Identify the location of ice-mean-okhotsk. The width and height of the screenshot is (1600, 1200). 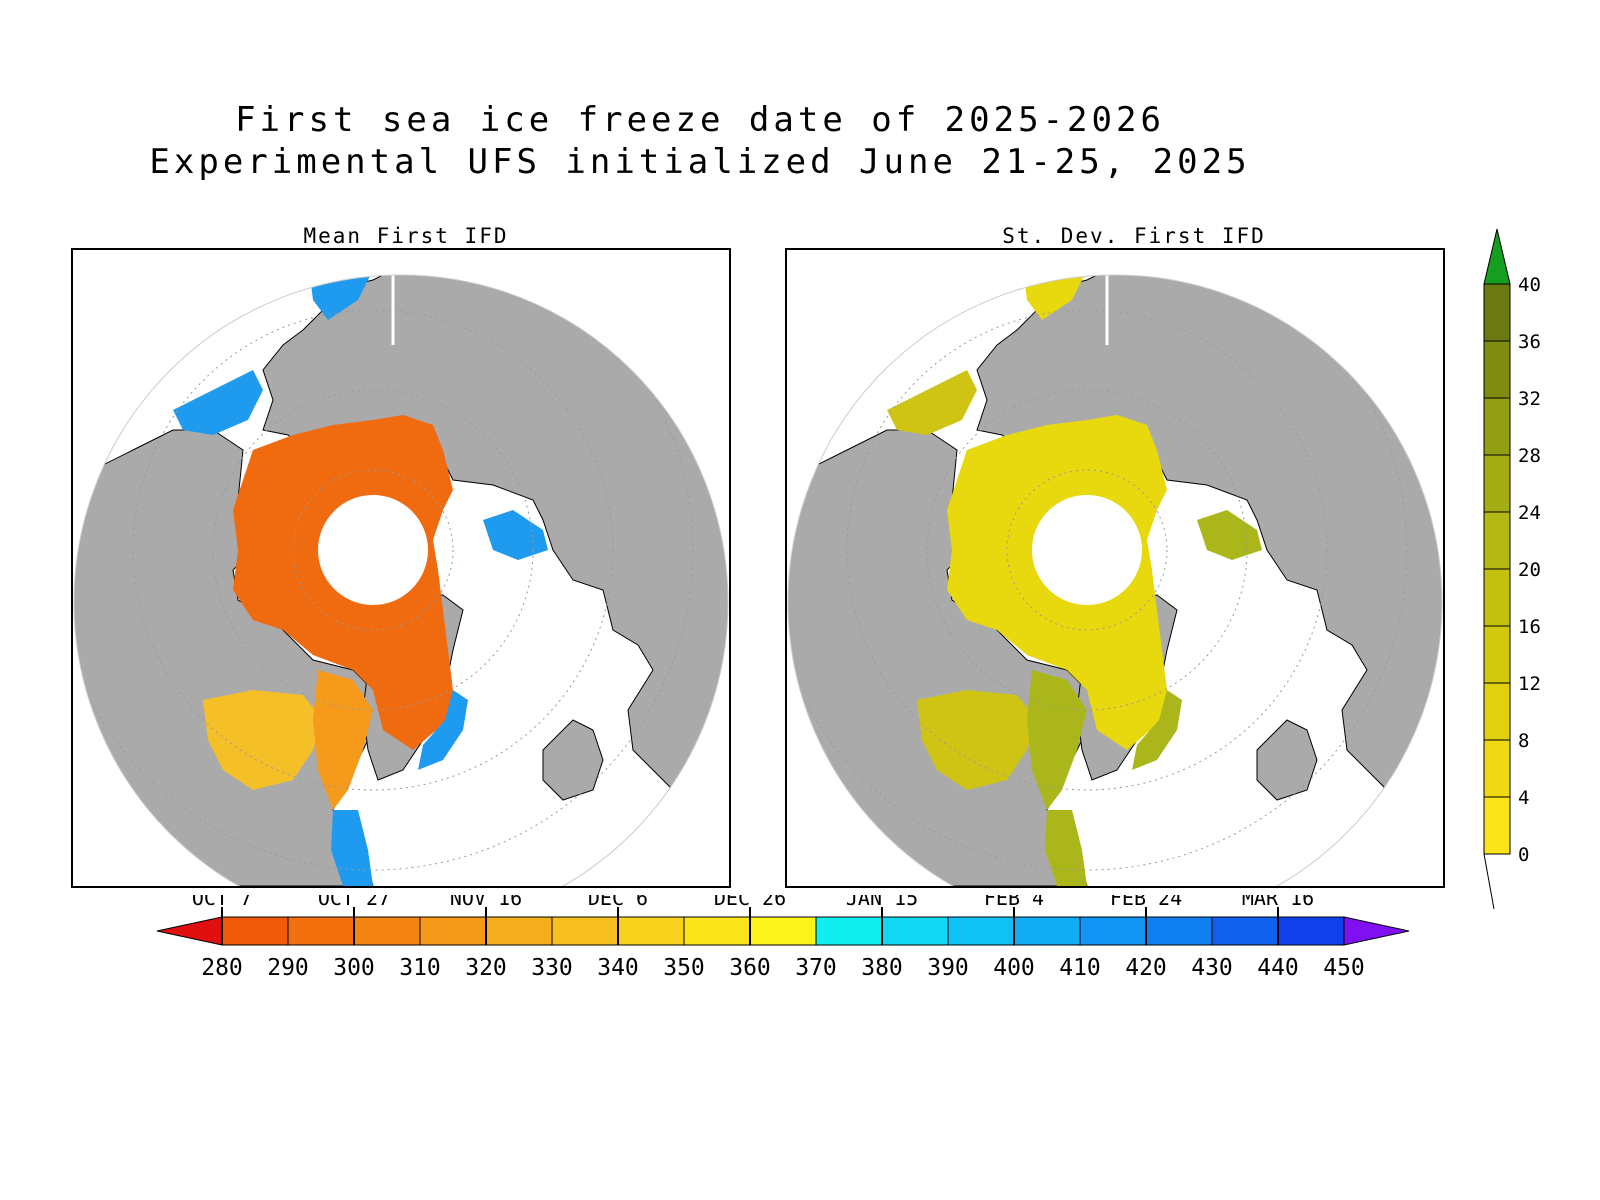
(340, 297).